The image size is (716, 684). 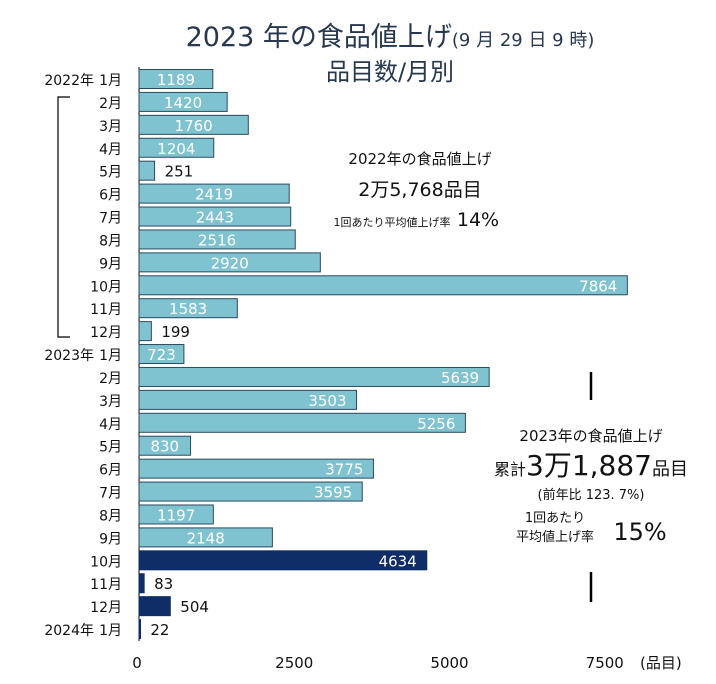 I want to click on data-label: 2419, so click(x=214, y=195).